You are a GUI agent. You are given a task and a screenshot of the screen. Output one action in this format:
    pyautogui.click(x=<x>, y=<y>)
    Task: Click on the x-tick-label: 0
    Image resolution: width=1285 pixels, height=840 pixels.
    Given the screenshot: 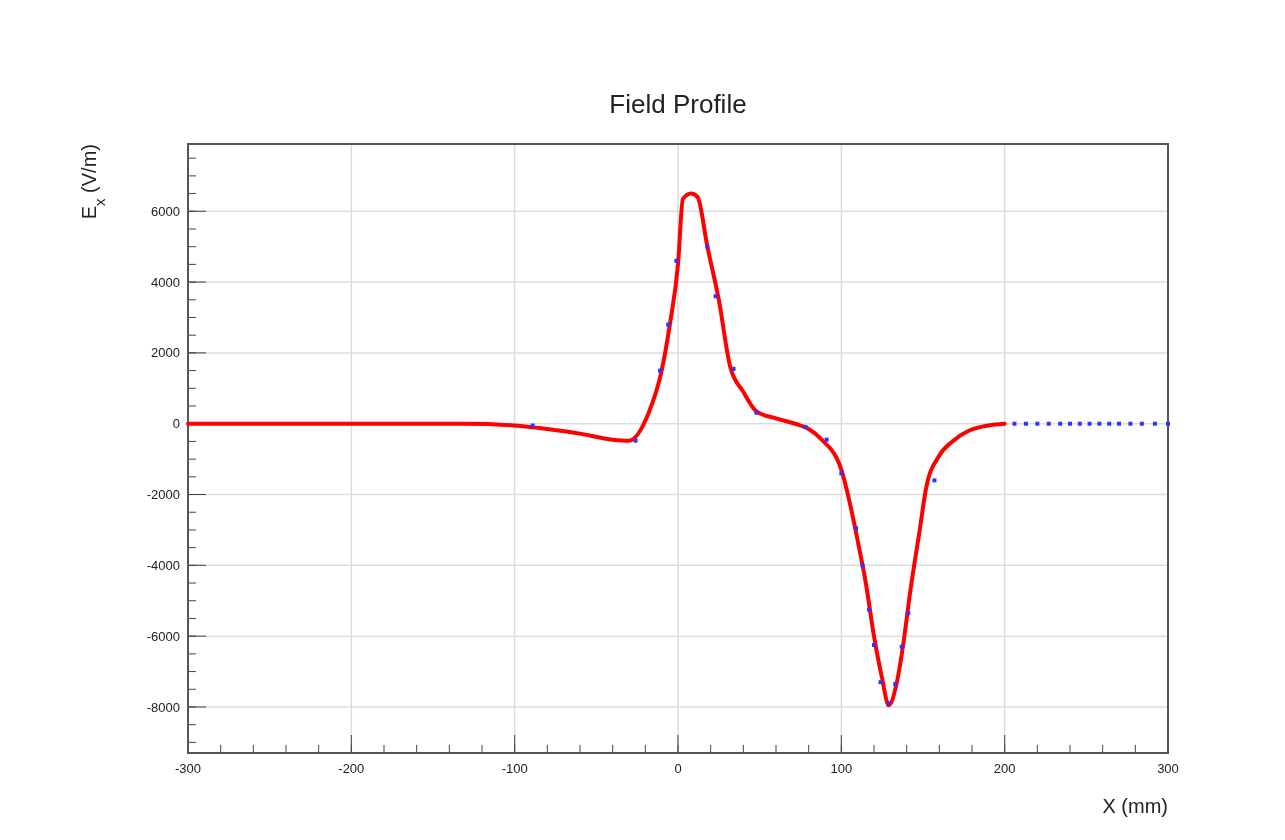 What is the action you would take?
    pyautogui.click(x=678, y=768)
    